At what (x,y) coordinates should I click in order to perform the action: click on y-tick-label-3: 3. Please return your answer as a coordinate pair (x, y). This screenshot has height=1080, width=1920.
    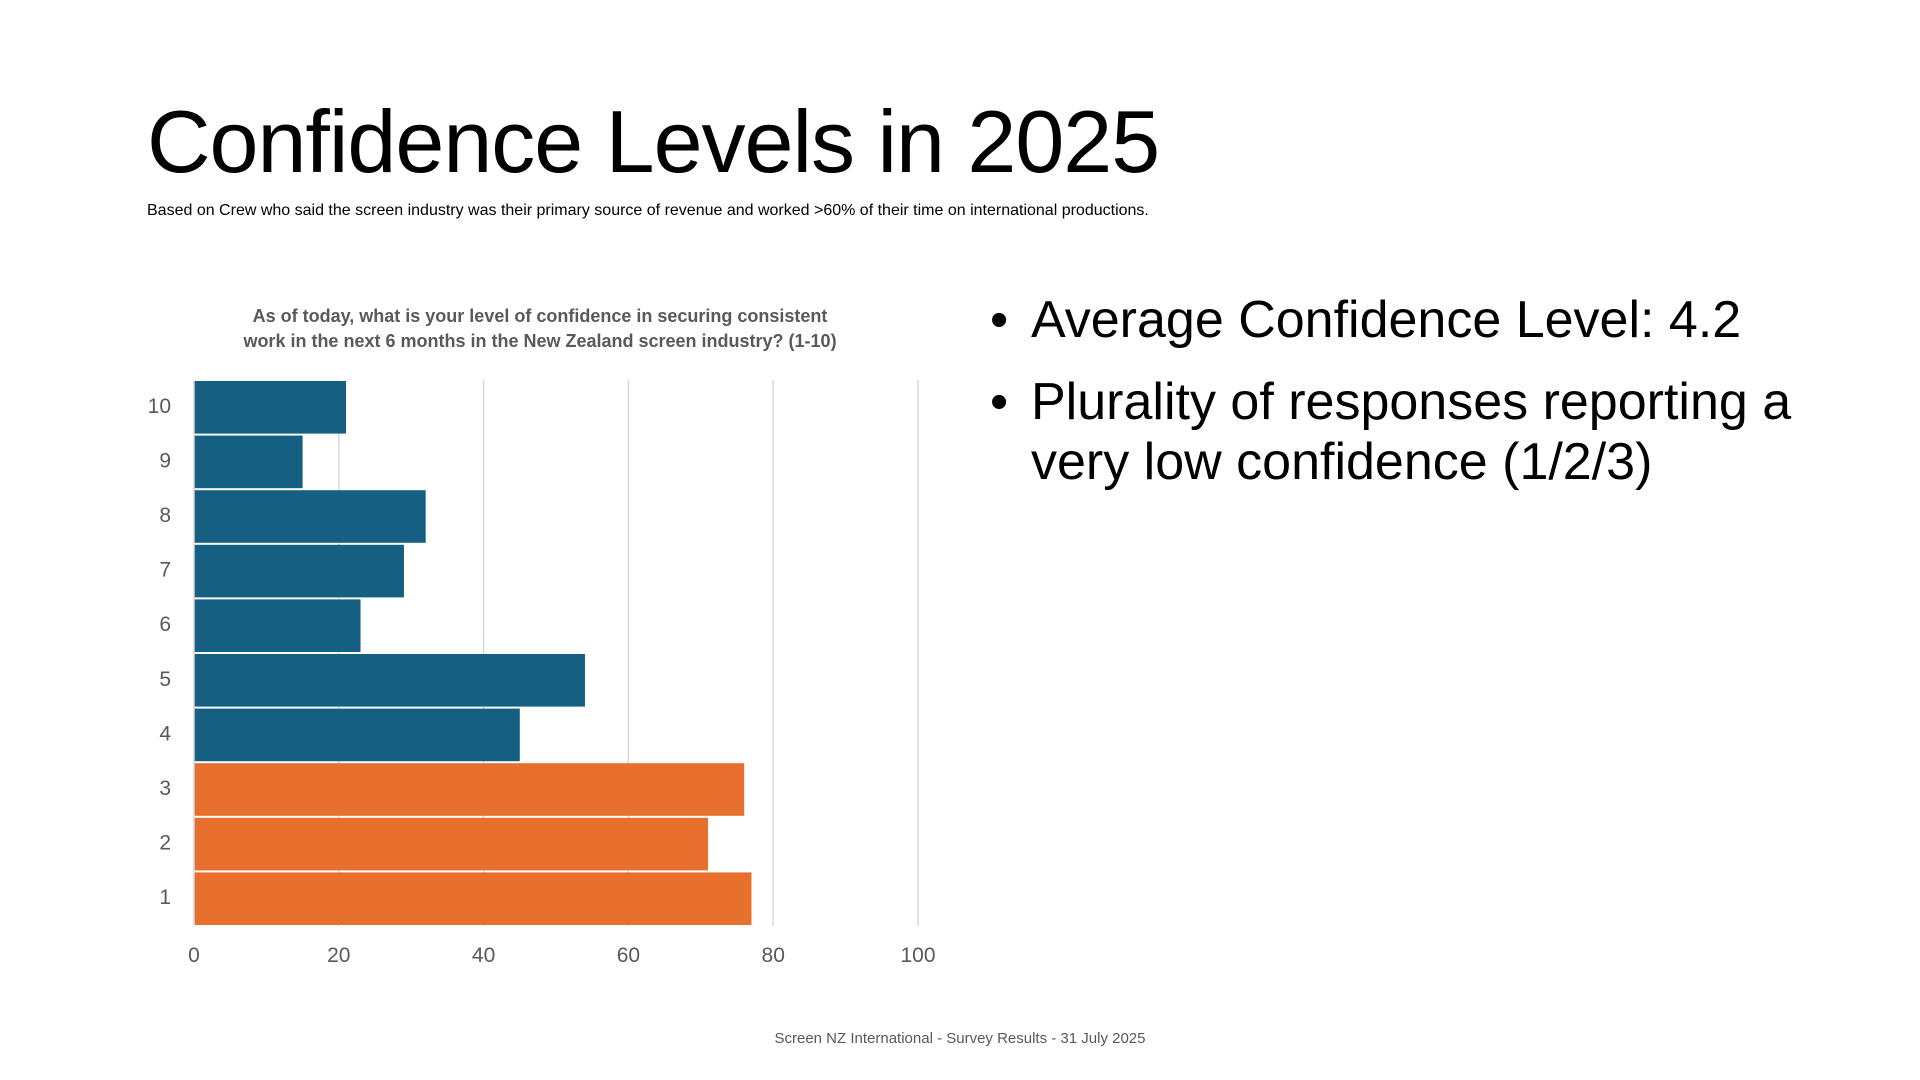
    Looking at the image, I should click on (165, 788).